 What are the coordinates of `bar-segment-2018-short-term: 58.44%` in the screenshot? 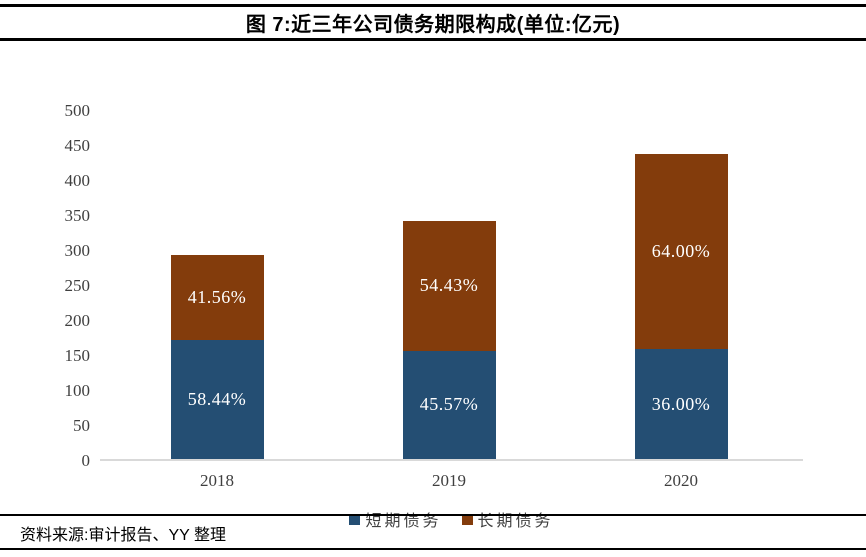 It's located at (217, 399).